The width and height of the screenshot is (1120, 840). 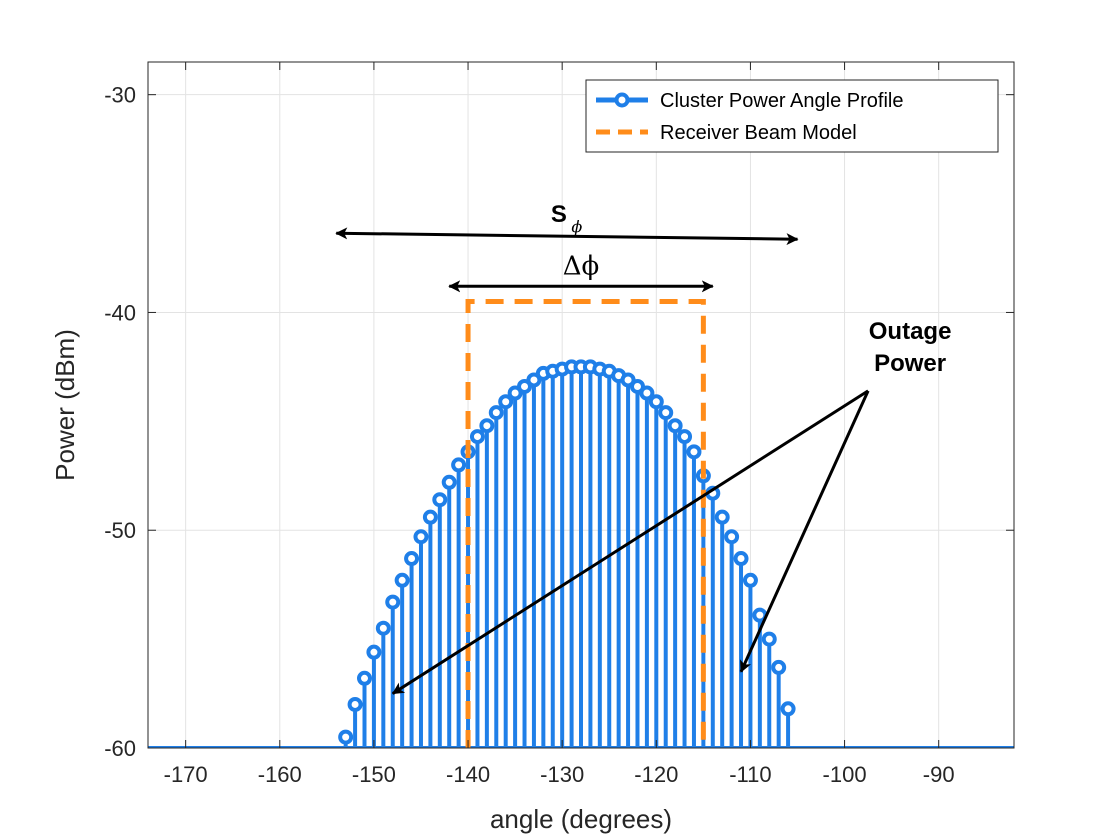 I want to click on x-tick-label: -170, so click(x=186, y=774).